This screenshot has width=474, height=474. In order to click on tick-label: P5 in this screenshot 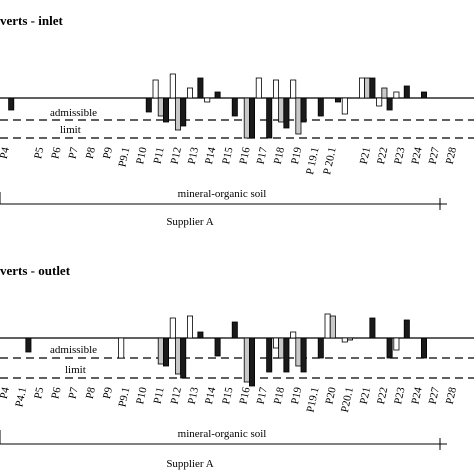, I will do `click(39, 153)`.